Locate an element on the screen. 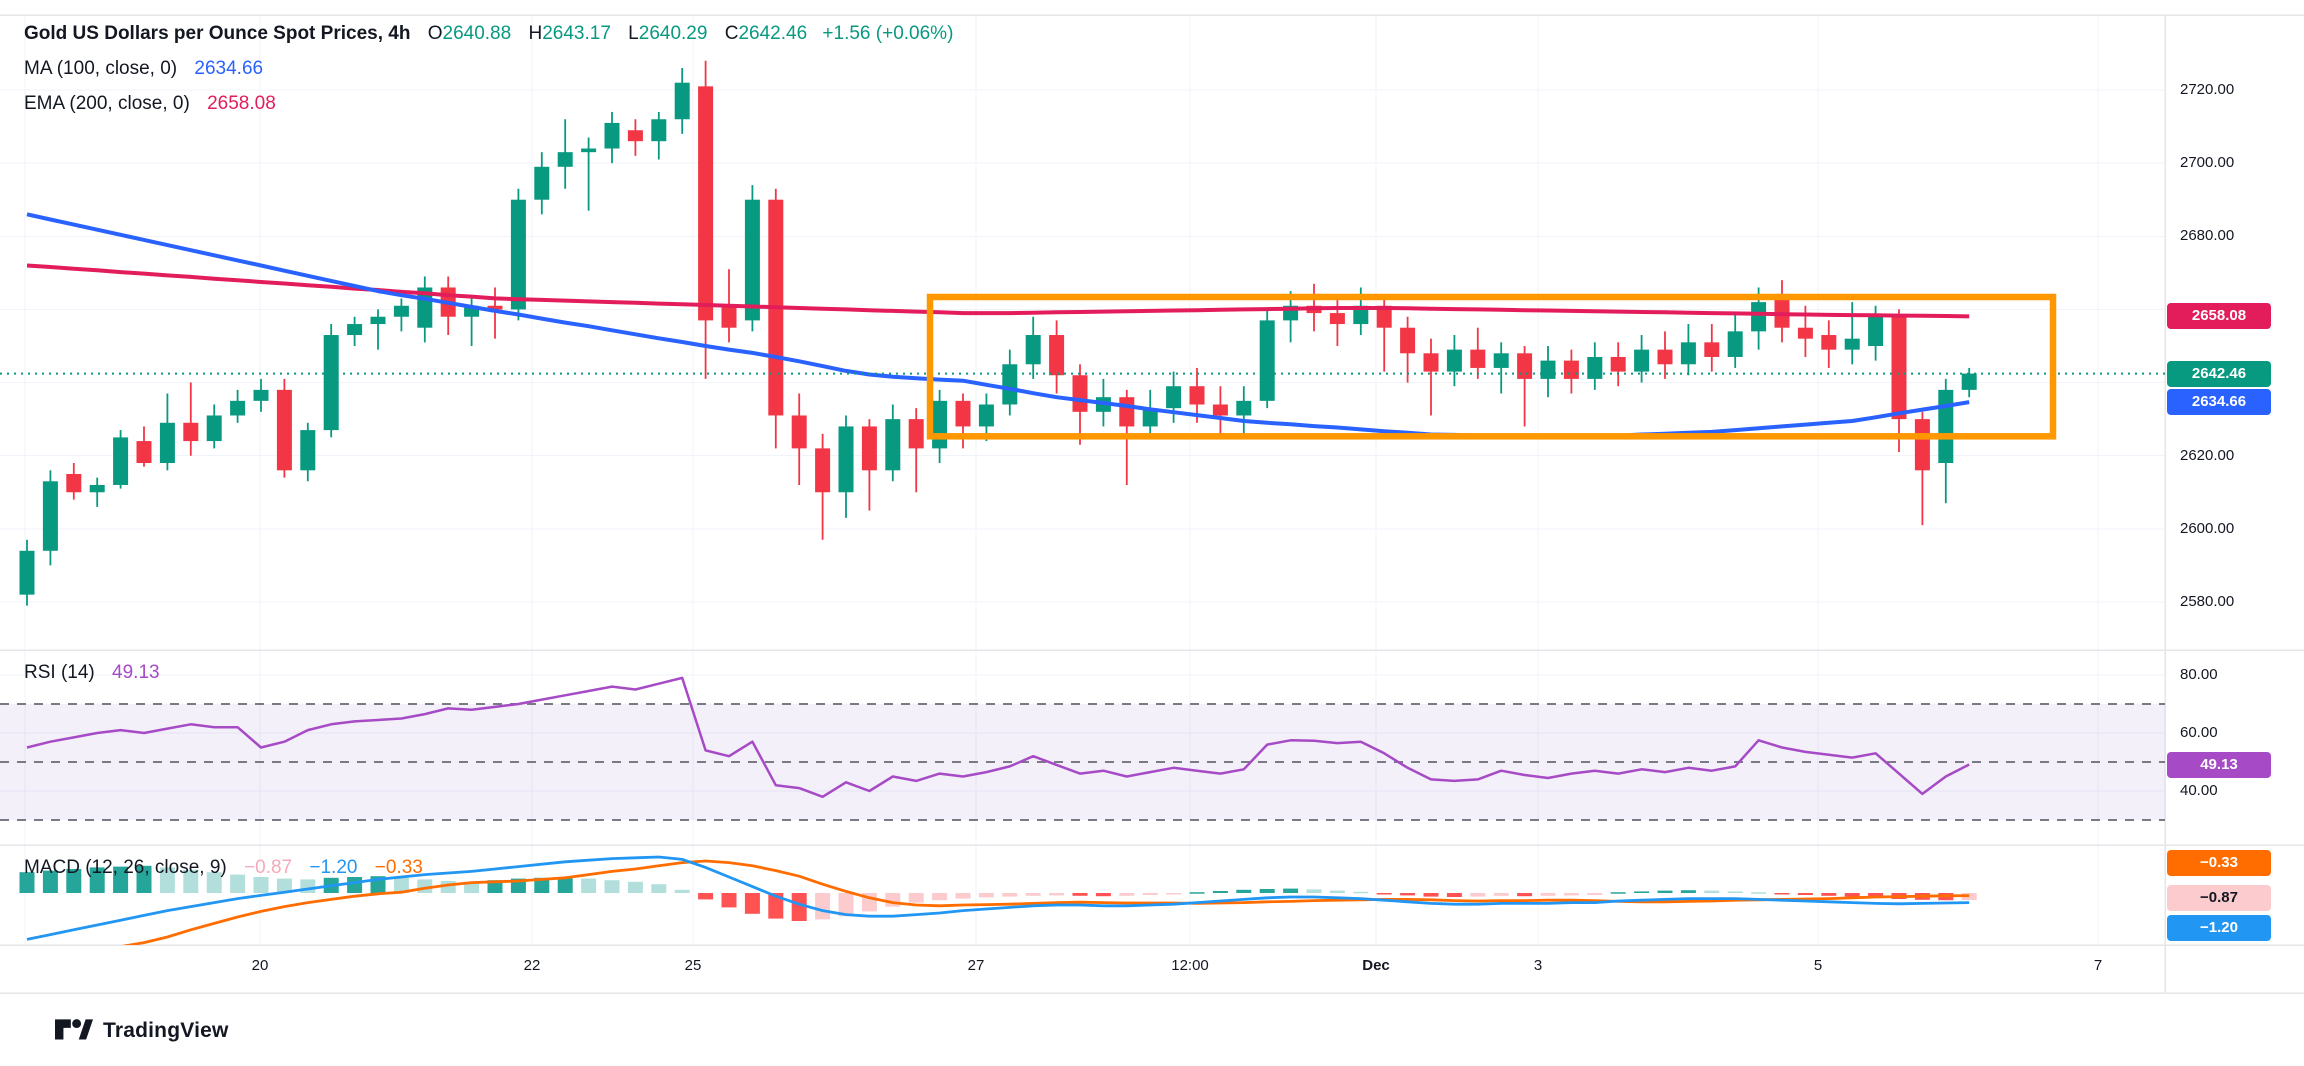 The height and width of the screenshot is (1066, 2304). macd-signal-value: −0.33 is located at coordinates (398, 867).